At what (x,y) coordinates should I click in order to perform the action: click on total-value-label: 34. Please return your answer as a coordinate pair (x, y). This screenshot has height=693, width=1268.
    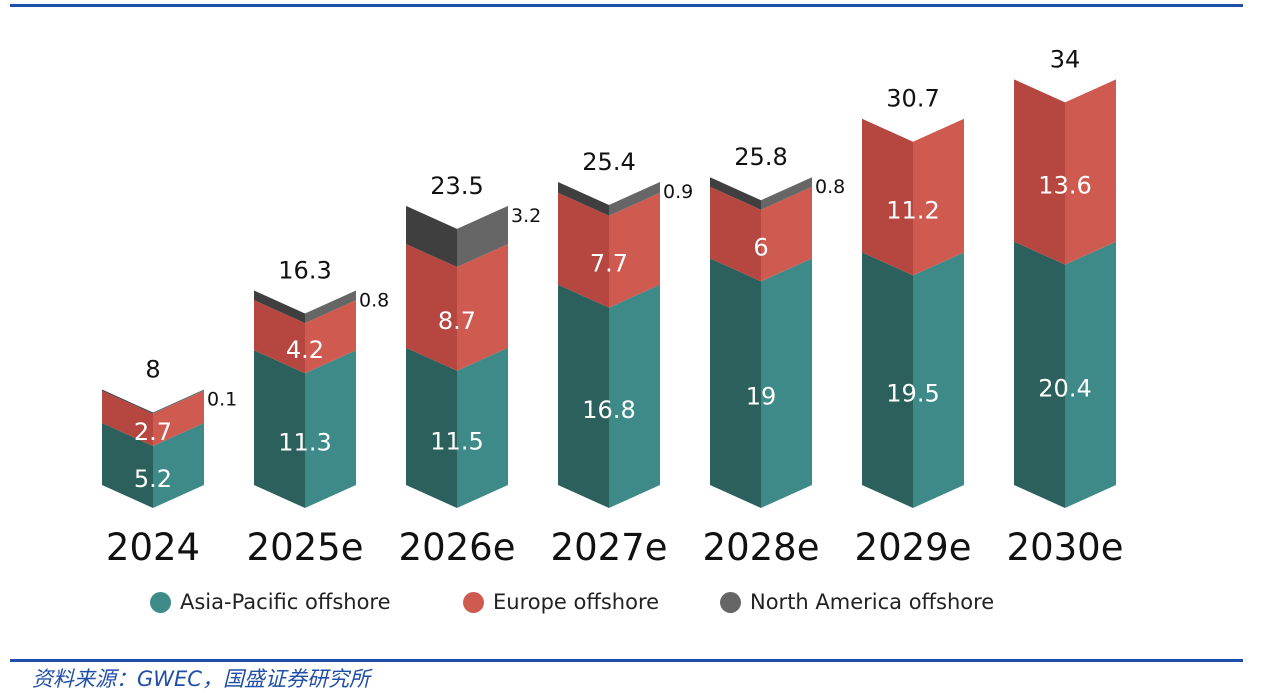
    Looking at the image, I should click on (1065, 59).